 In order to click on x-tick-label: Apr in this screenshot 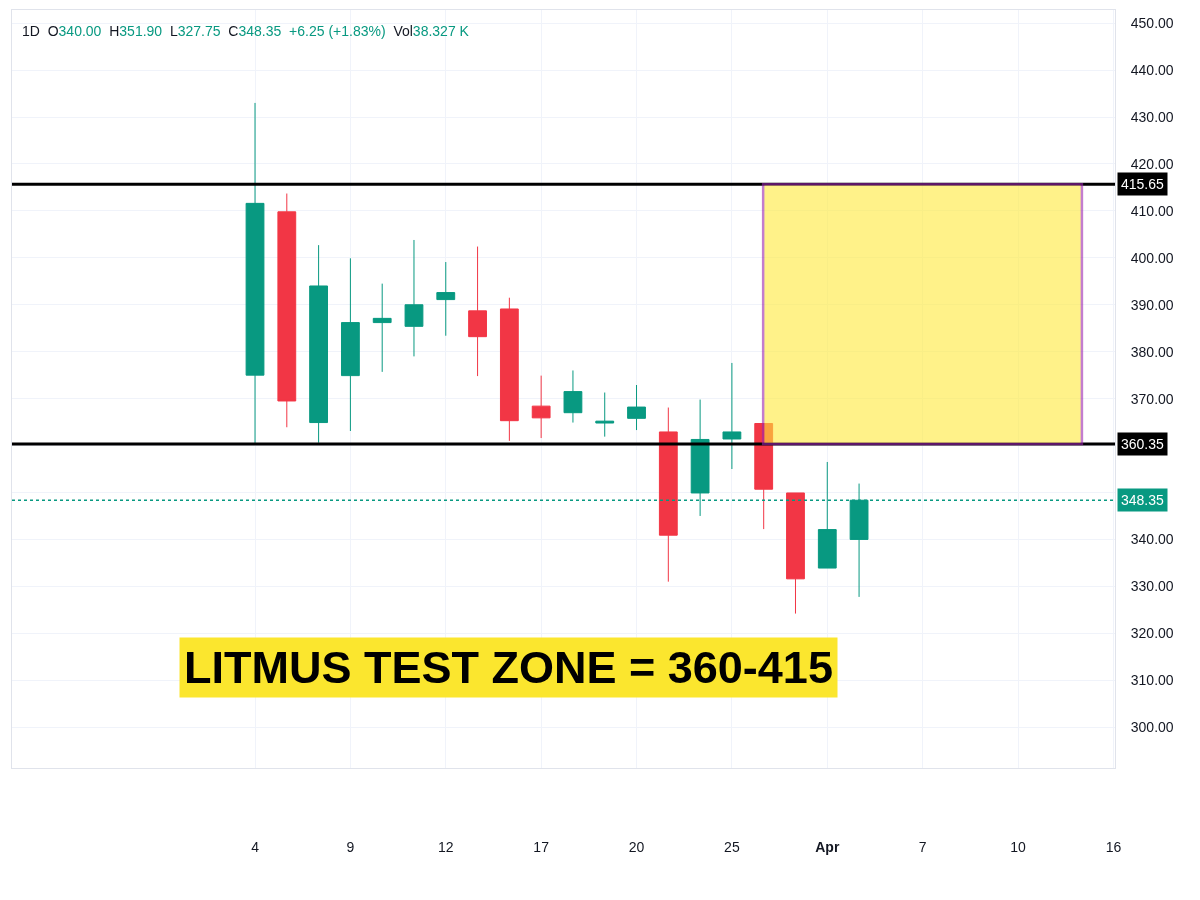, I will do `click(827, 846)`.